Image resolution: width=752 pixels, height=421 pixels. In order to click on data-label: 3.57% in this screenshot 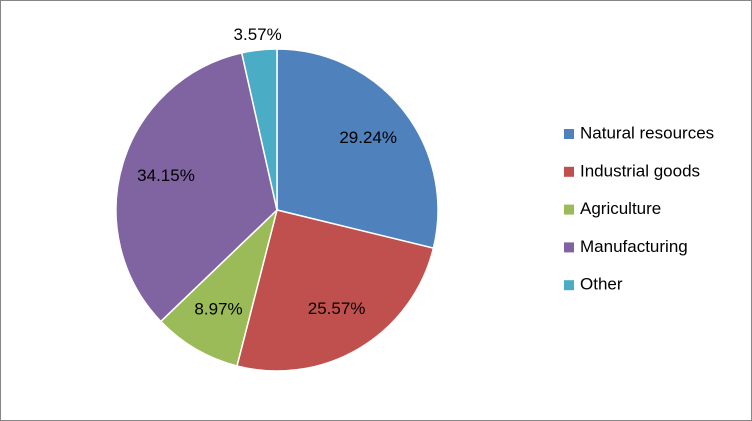, I will do `click(258, 34)`.